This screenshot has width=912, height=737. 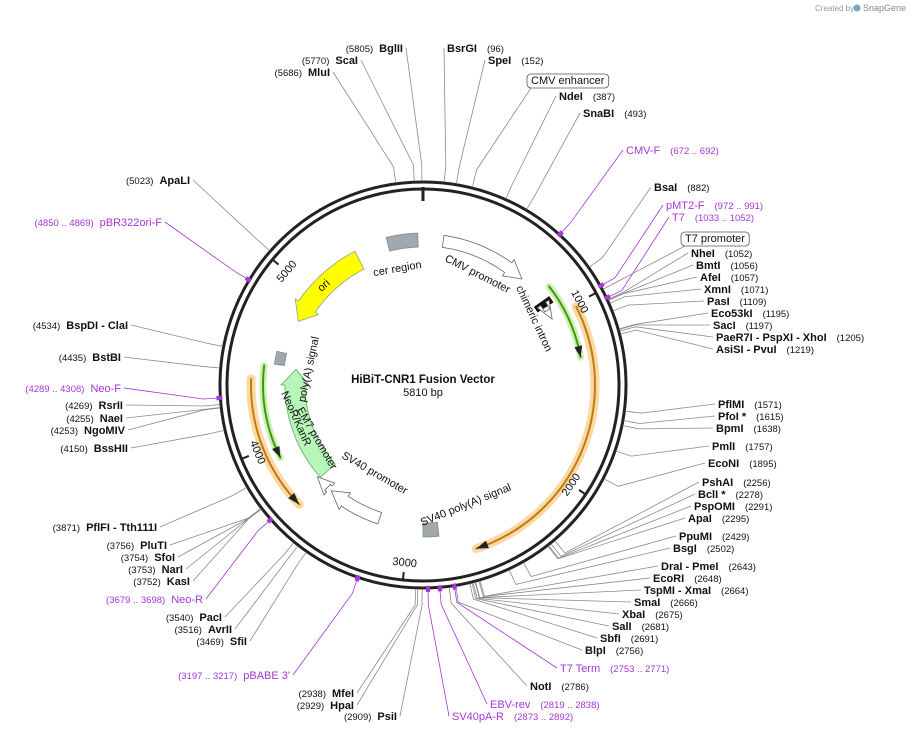 I want to click on site-name: NheI, so click(x=703, y=254).